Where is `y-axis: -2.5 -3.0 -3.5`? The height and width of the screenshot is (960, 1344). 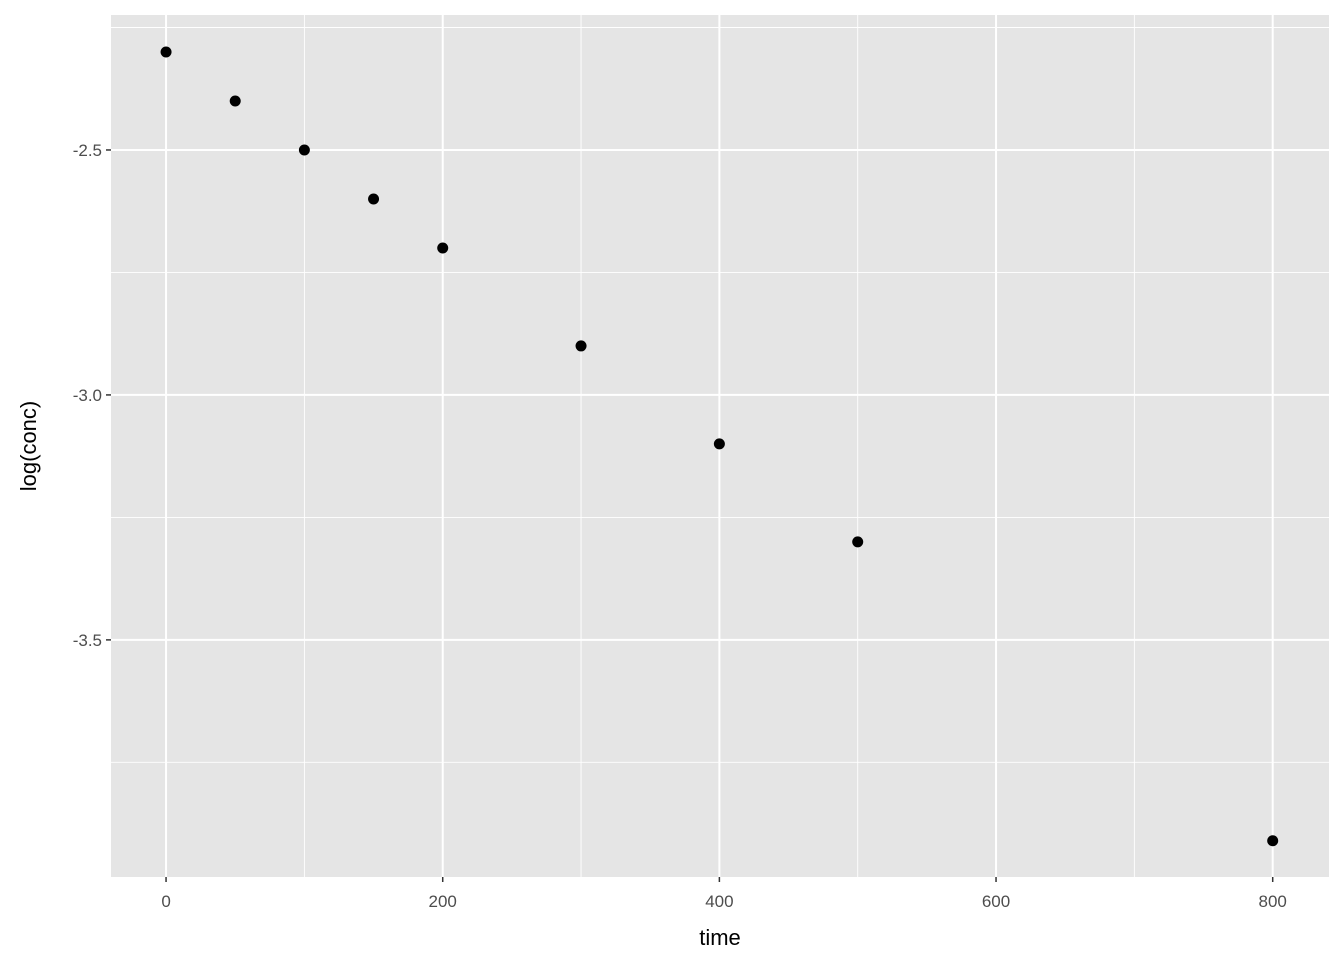
y-axis: -2.5 -3.0 -3.5 is located at coordinates (92, 395).